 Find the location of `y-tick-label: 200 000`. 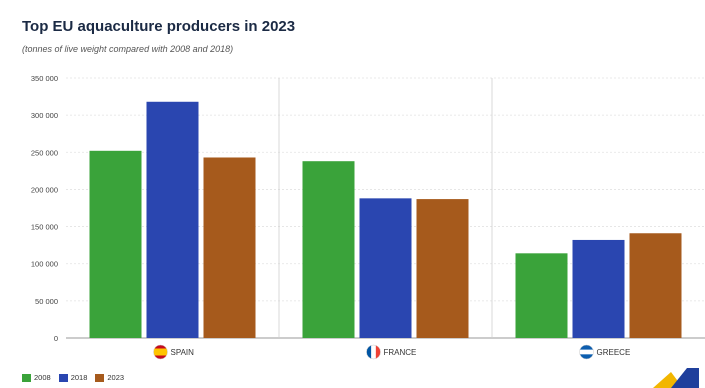

y-tick-label: 200 000 is located at coordinates (44, 189).